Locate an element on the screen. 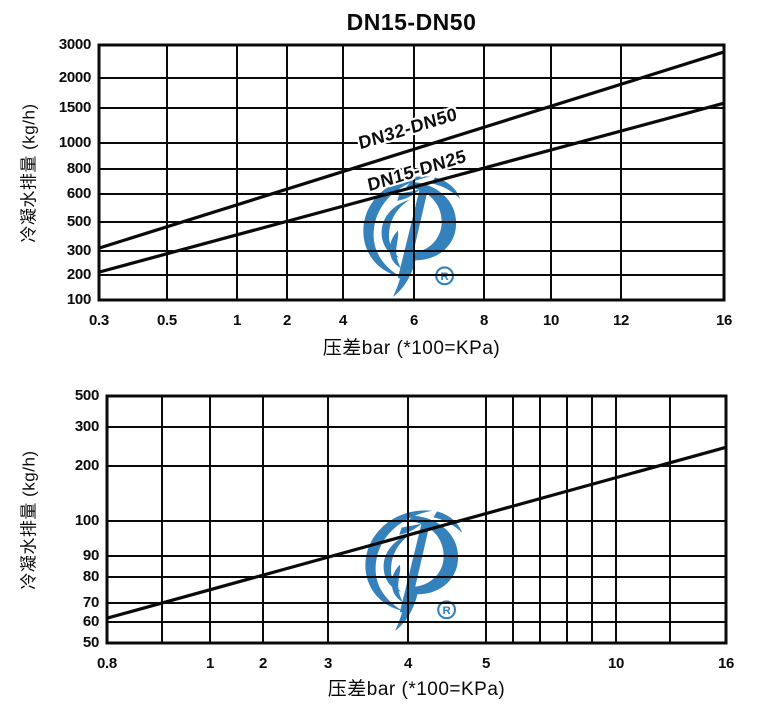 The width and height of the screenshot is (760, 711). y-tick-label: 2000 is located at coordinates (74, 77).